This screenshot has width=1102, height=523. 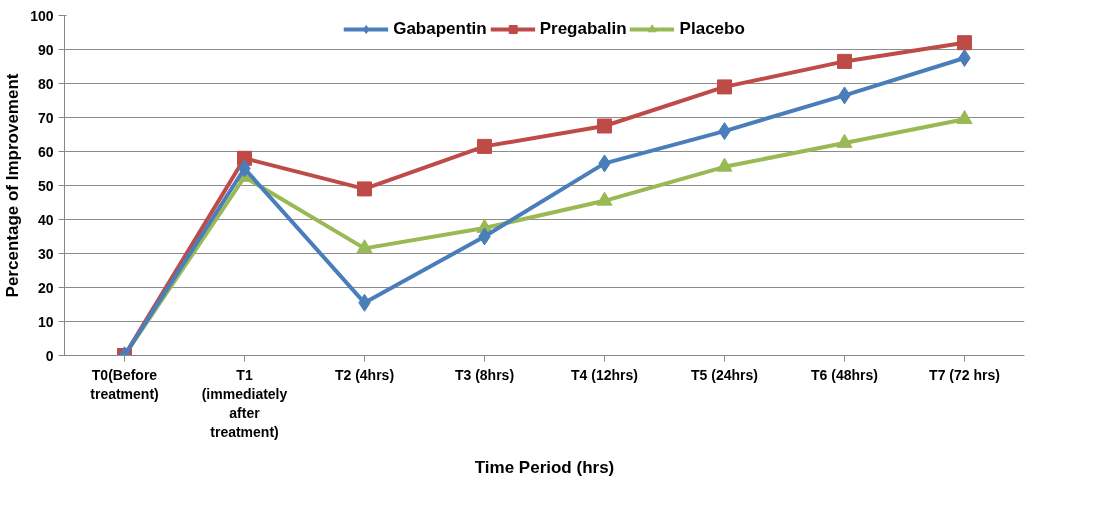 I want to click on y-tick-label: 0, so click(x=49, y=355).